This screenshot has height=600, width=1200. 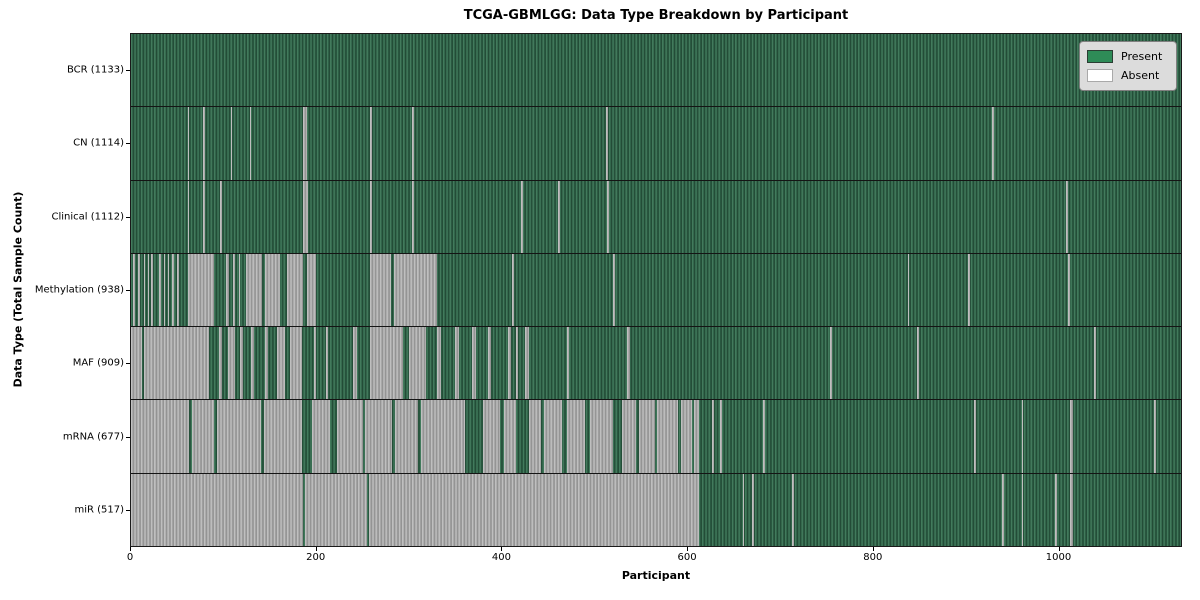 I want to click on y-tick-label: Clinical (1112), so click(x=88, y=217).